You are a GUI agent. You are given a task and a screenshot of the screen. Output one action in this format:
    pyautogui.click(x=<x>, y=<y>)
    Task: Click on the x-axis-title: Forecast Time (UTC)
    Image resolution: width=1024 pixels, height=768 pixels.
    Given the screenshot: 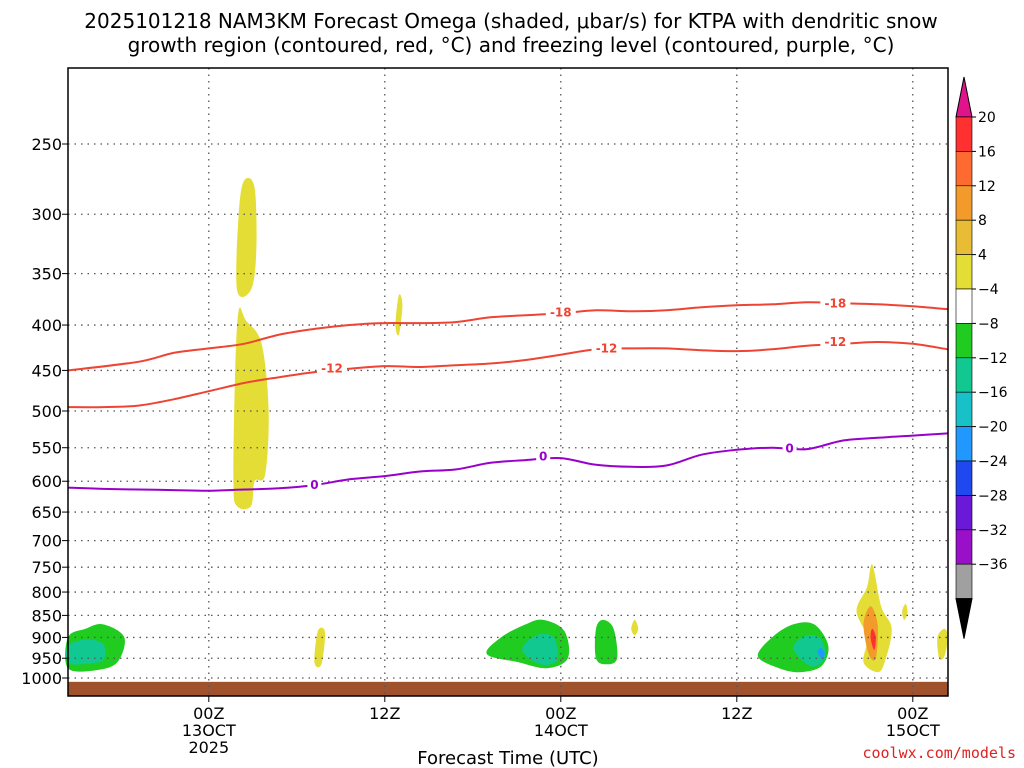 What is the action you would take?
    pyautogui.click(x=507, y=758)
    